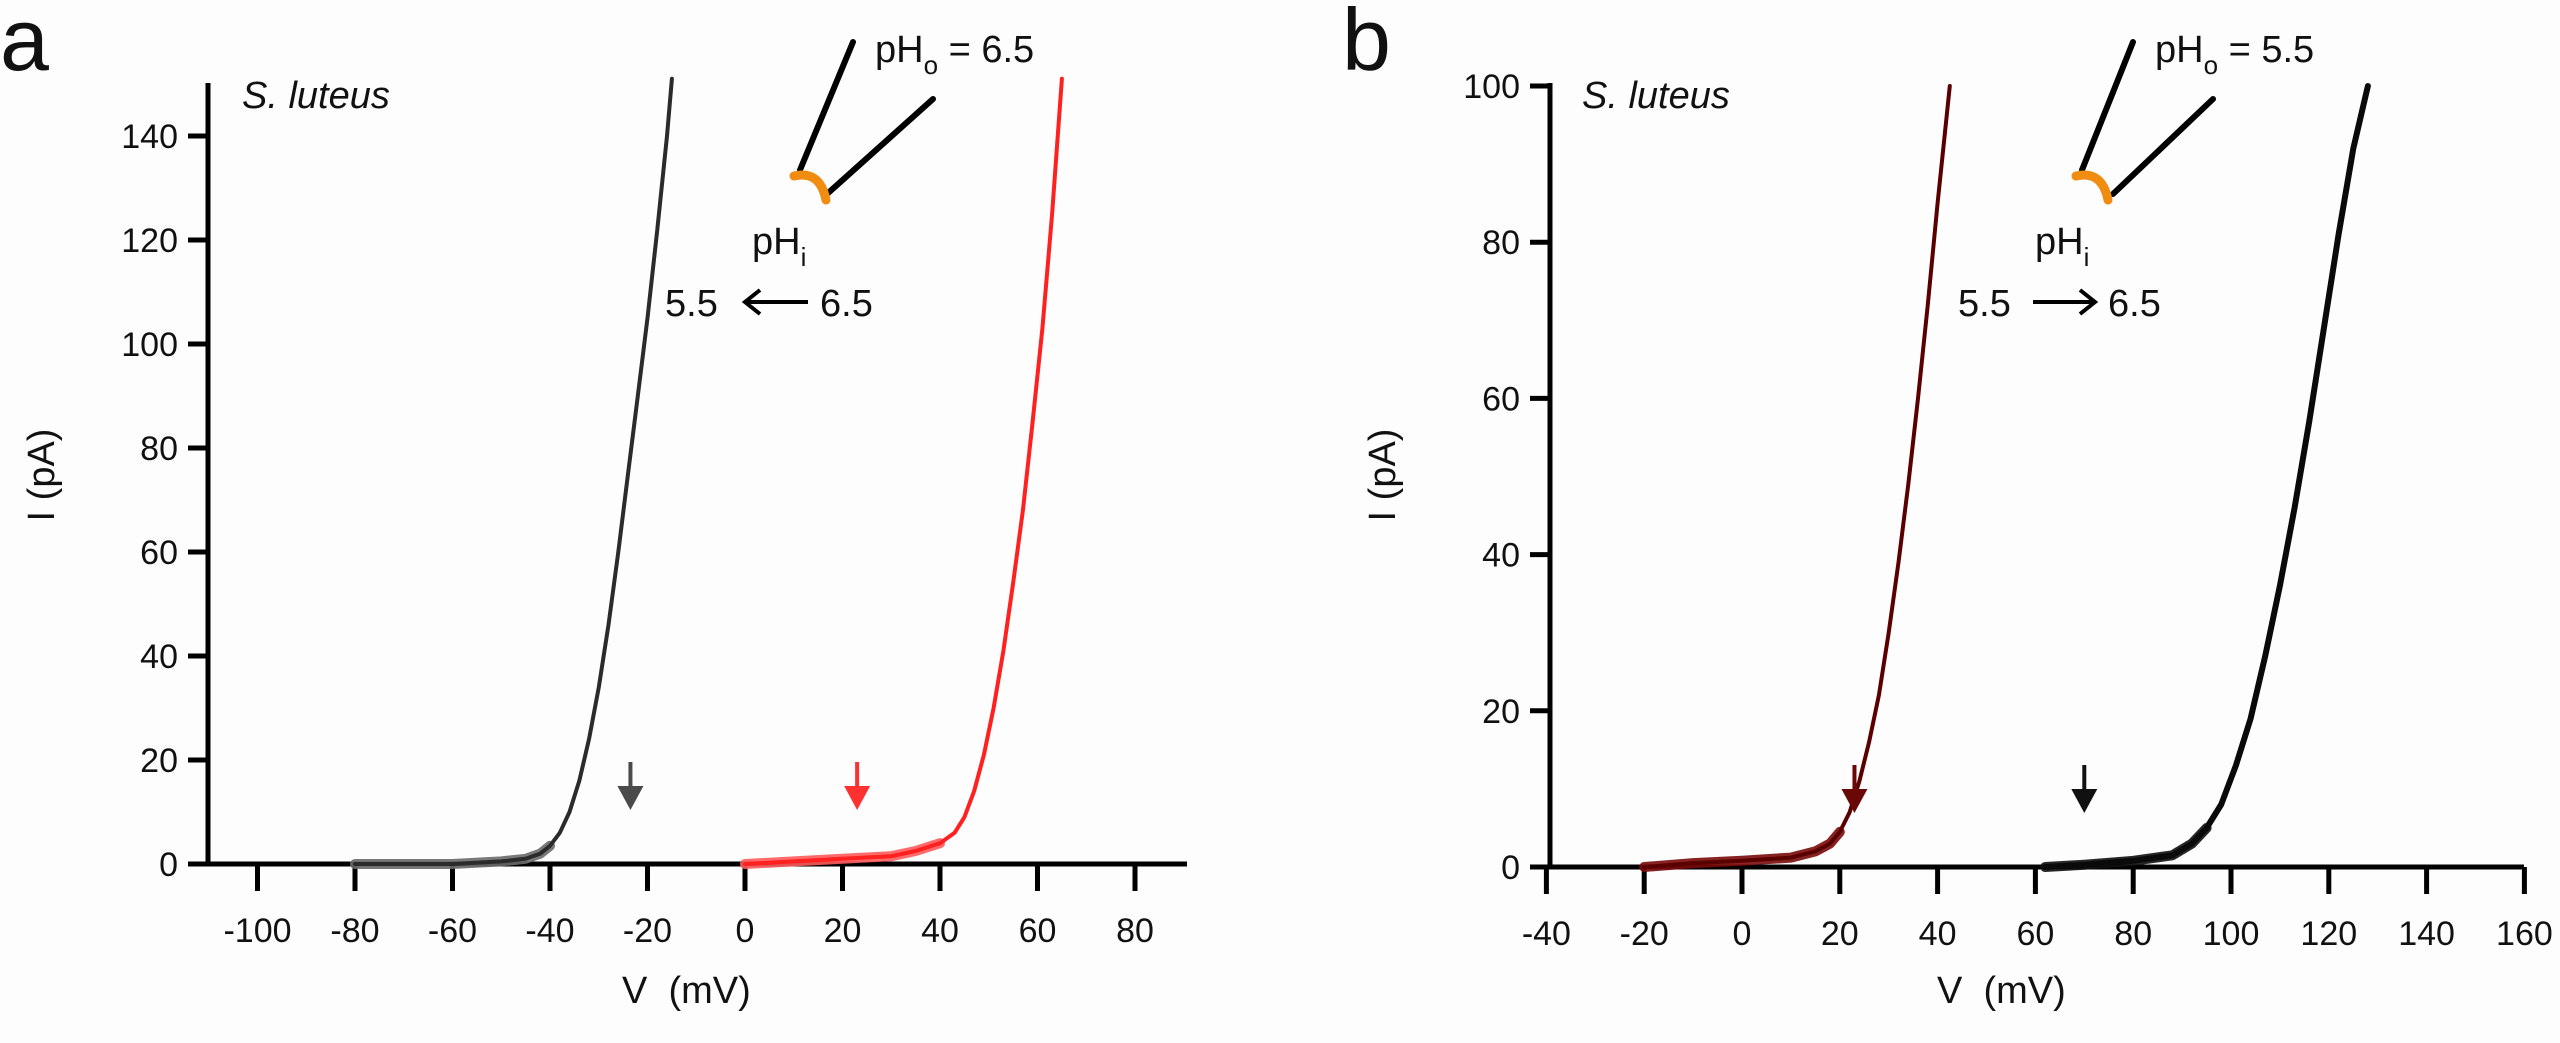 The image size is (2560, 1043). I want to click on markers-layer-a, so click(744, 786).